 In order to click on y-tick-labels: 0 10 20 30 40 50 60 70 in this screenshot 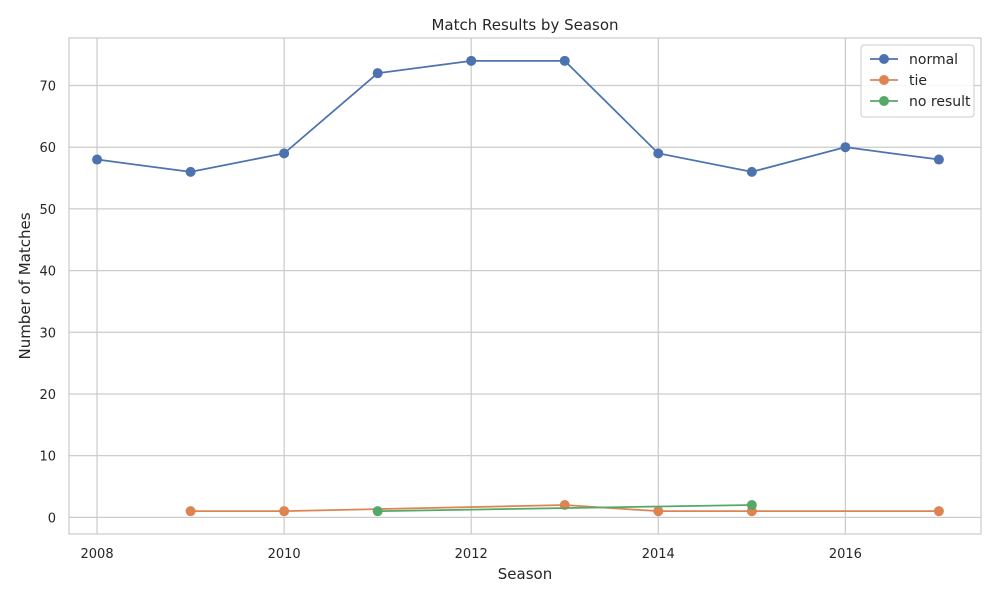, I will do `click(47, 303)`.